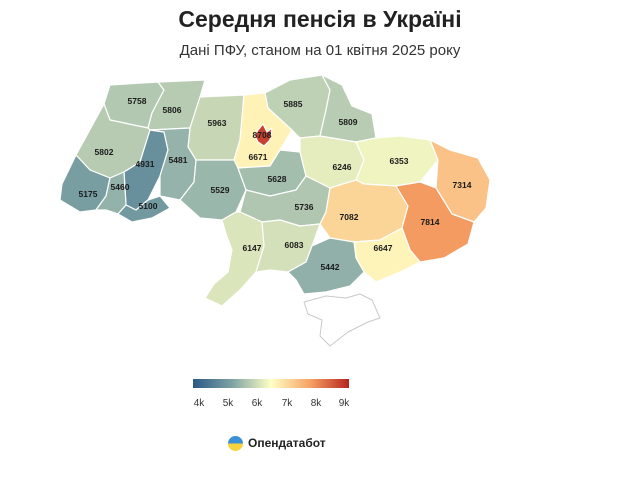 The width and height of the screenshot is (640, 478). Describe the element at coordinates (287, 403) in the screenshot. I see `legend-tick-7k: 7k` at that location.